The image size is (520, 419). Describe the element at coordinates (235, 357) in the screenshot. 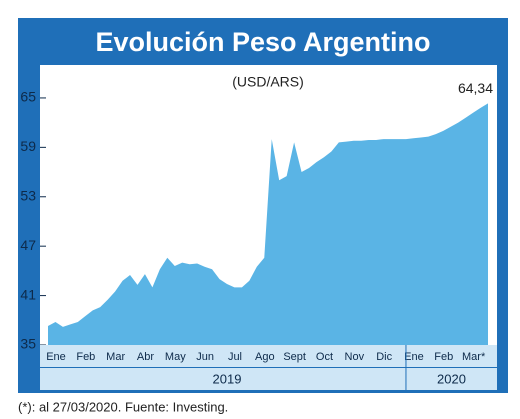

I see `x-tick-label: Jul` at that location.